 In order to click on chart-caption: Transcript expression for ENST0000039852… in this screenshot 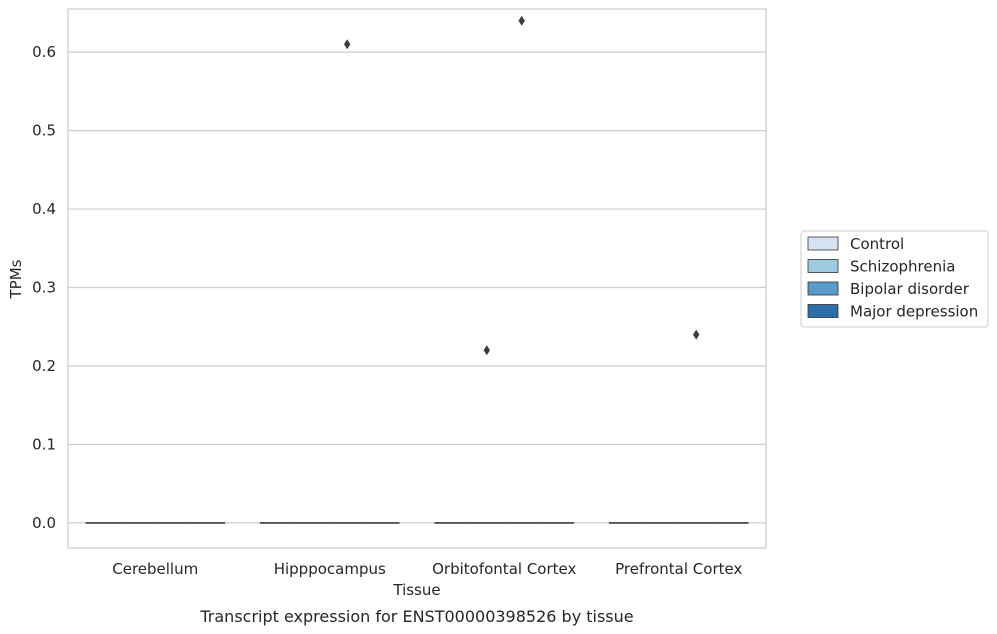, I will do `click(416, 616)`.